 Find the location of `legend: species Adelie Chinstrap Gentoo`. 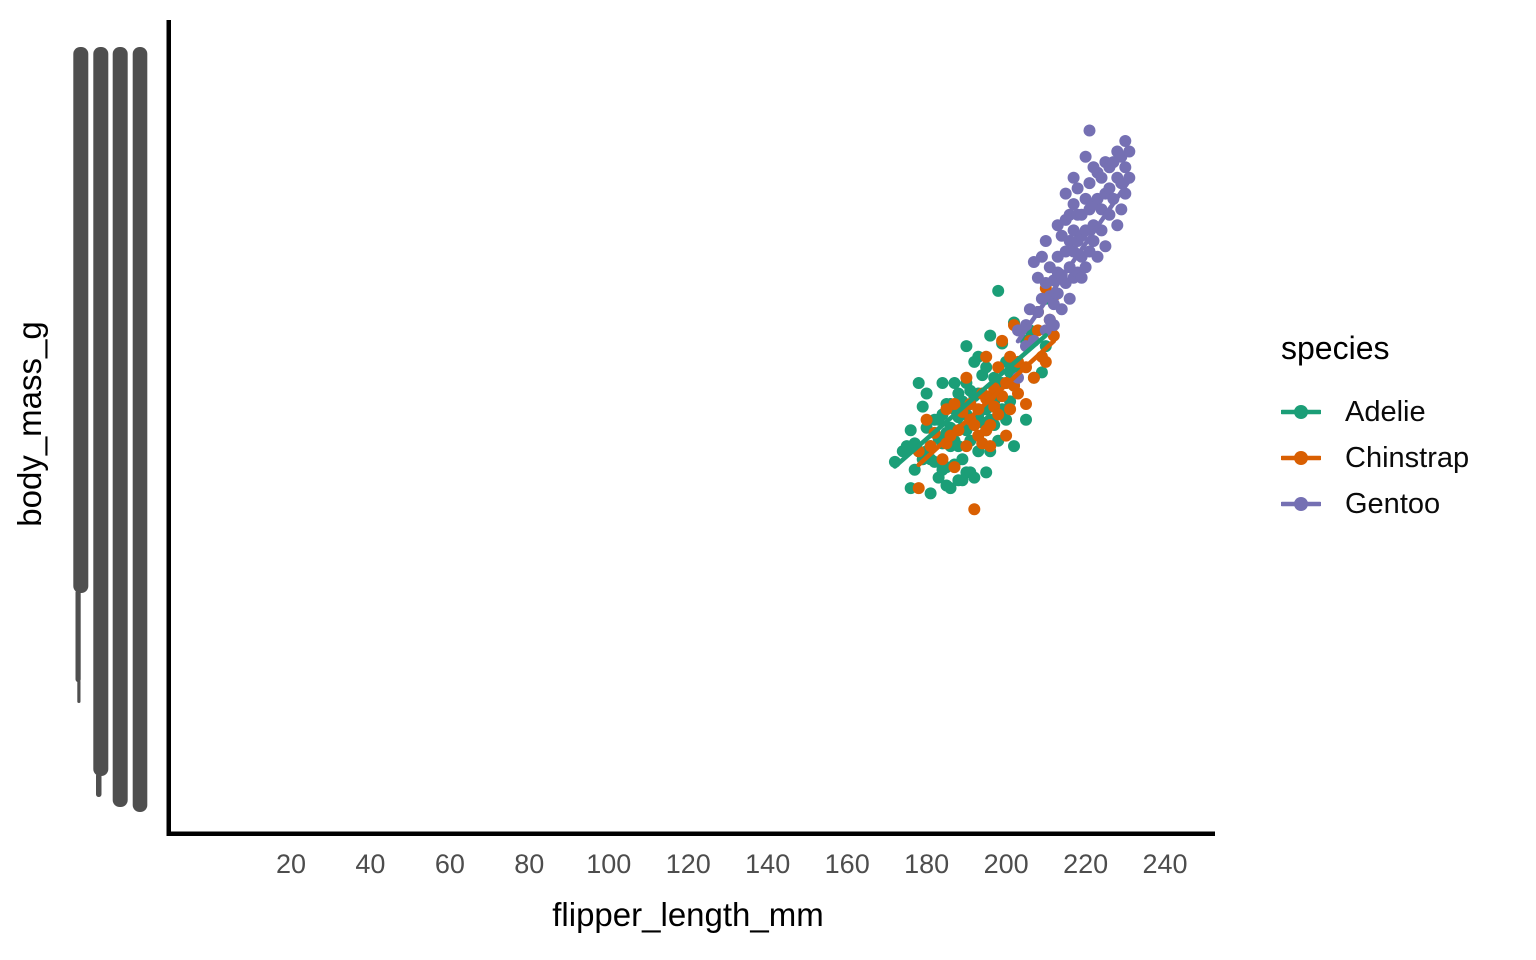

legend: species Adelie Chinstrap Gentoo is located at coordinates (1375, 427).